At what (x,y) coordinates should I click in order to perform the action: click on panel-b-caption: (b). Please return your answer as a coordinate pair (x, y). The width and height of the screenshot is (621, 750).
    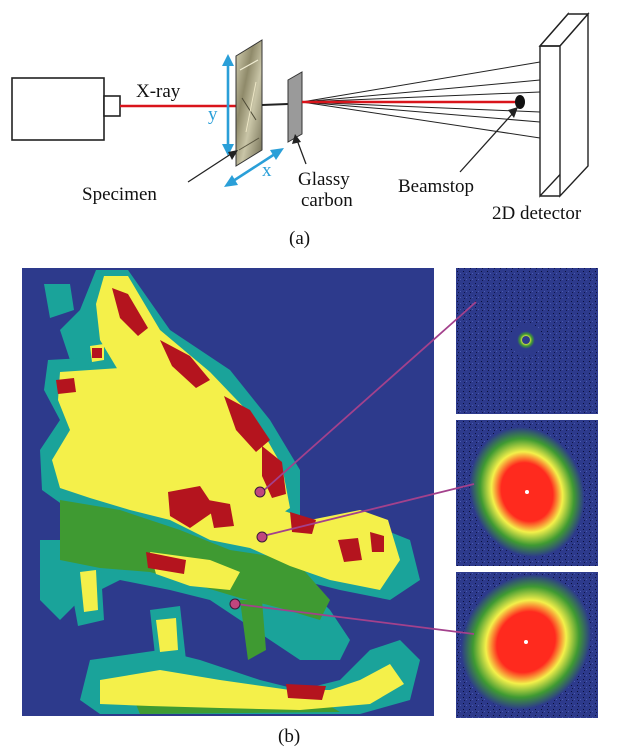
    Looking at the image, I should click on (289, 736).